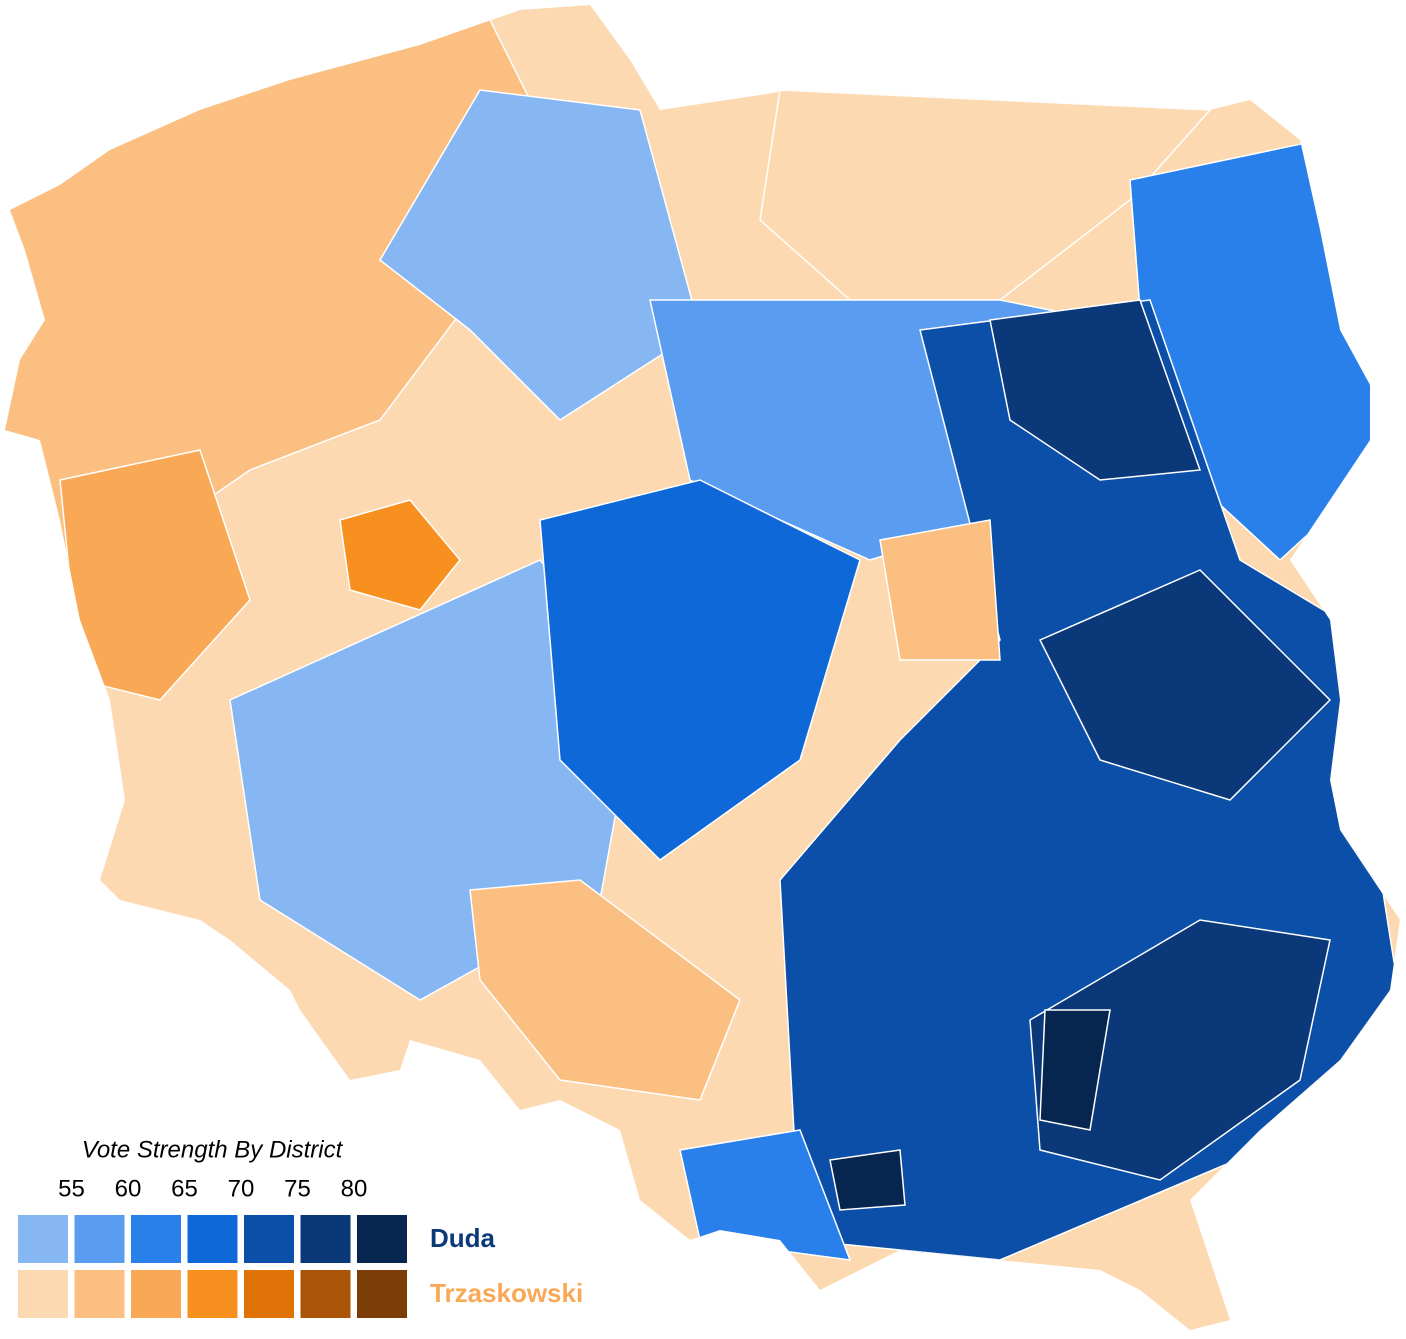 This screenshot has width=1406, height=1339. Describe the element at coordinates (463, 1238) in the screenshot. I see `legend-label: Duda` at that location.